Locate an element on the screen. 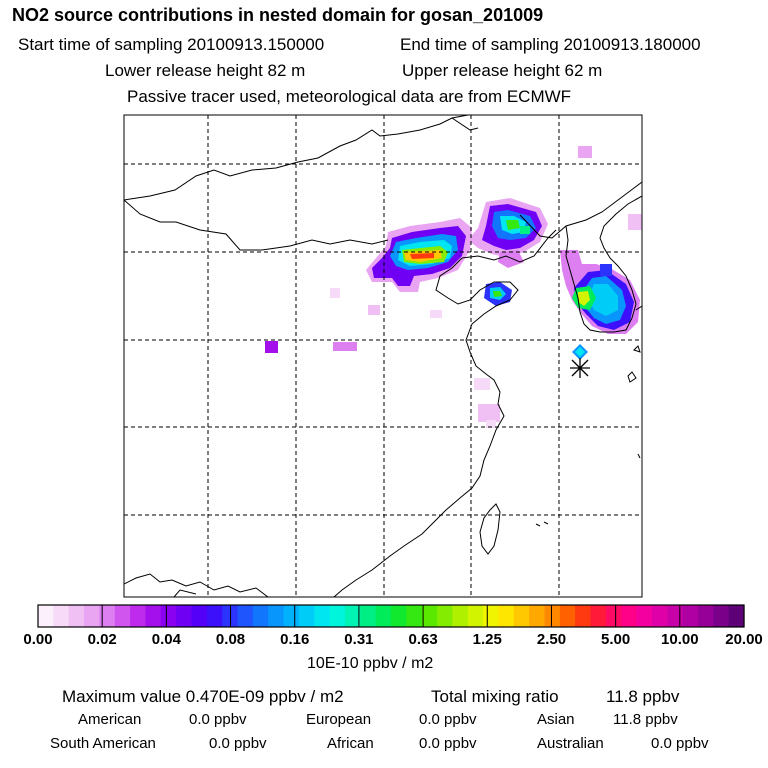 The height and width of the screenshot is (768, 768). coast-bohai is located at coordinates (509, 246).